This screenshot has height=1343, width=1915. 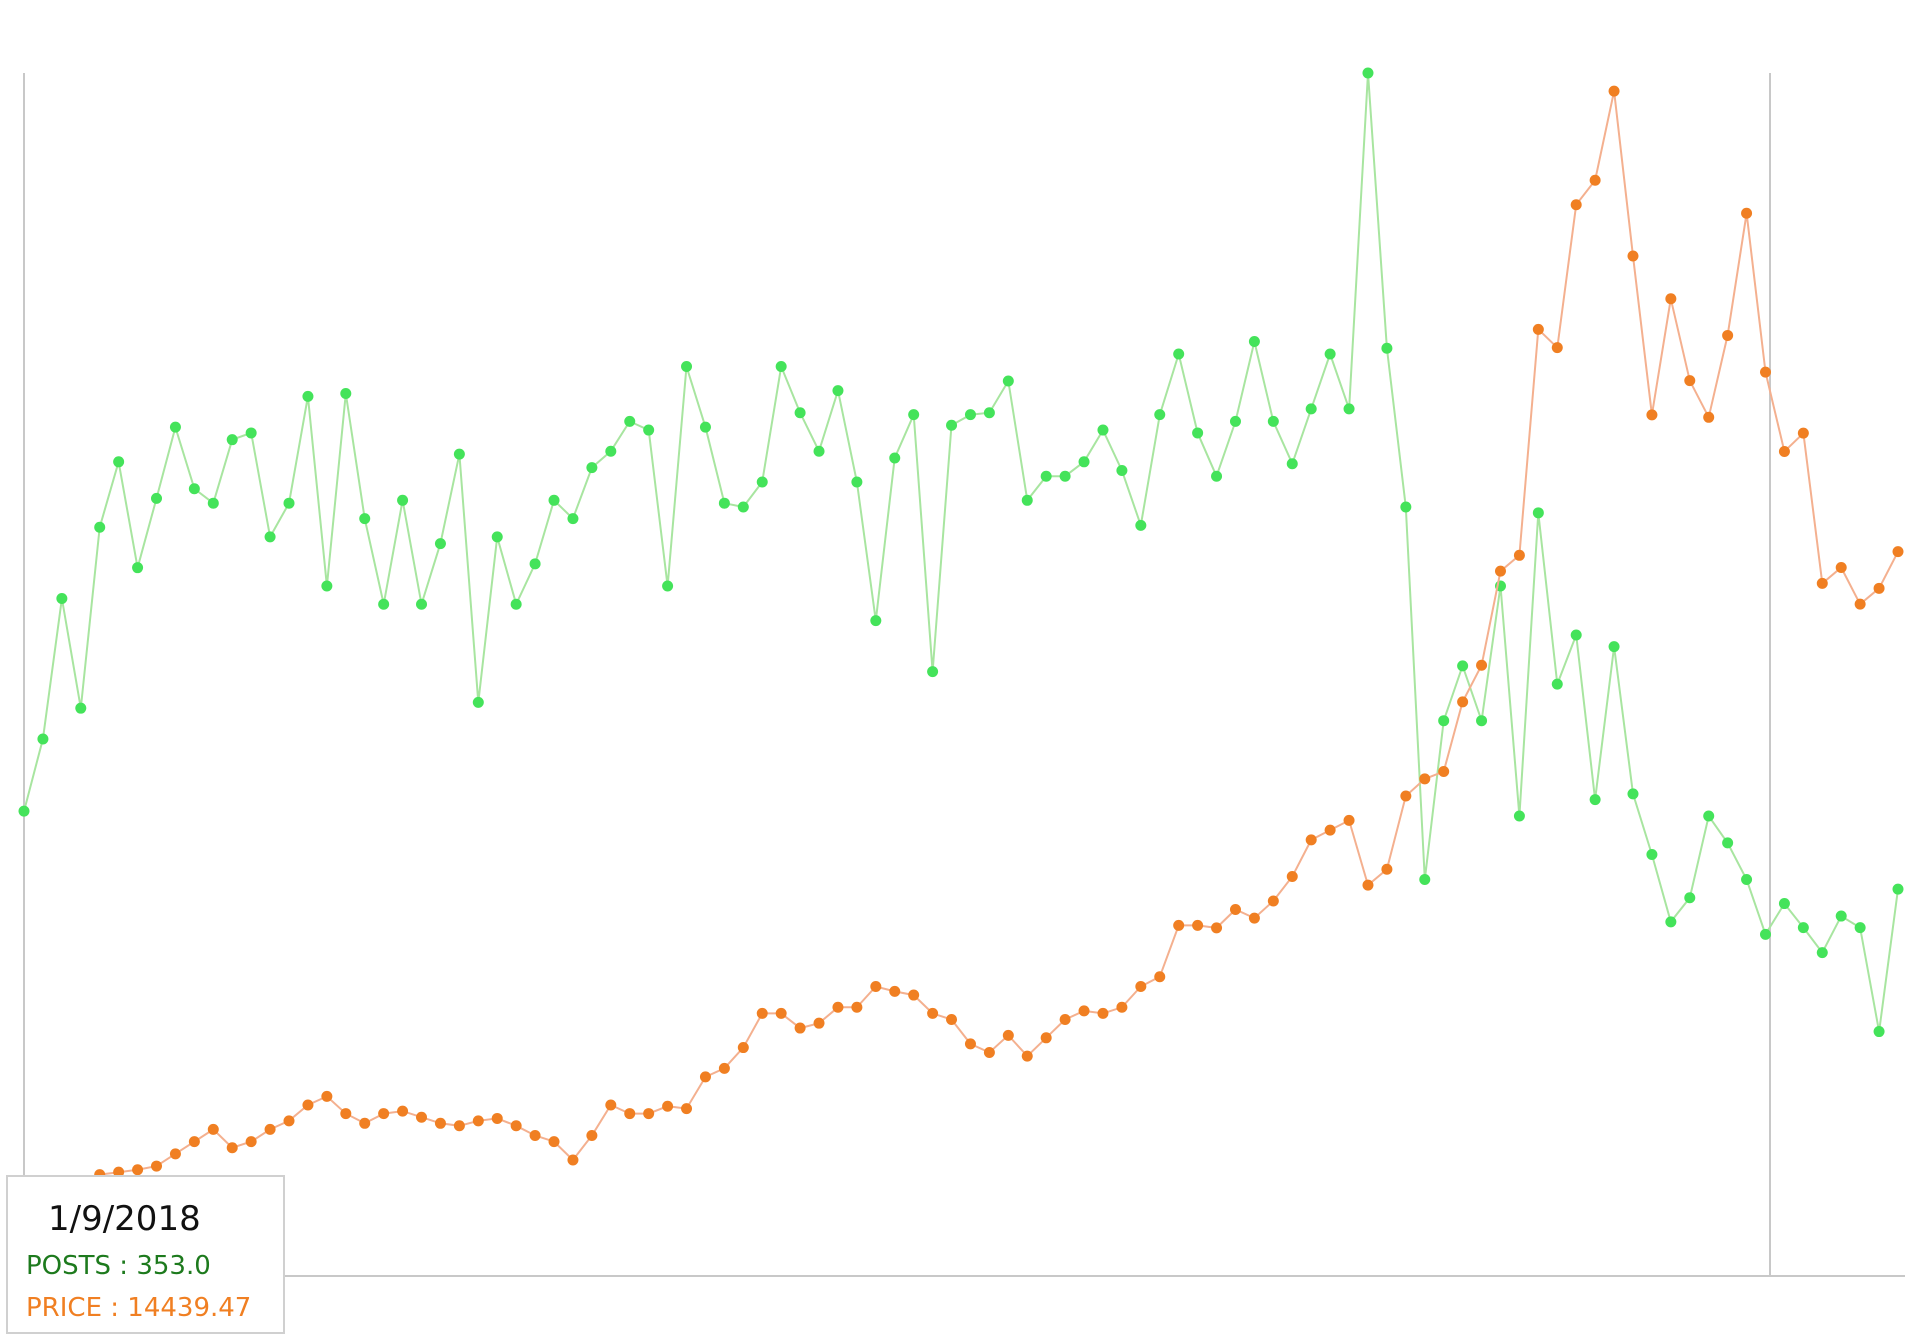 I want to click on tooltip: 1/9/2018 POSTS : 353.0 PRICE : 14439.47, so click(x=145, y=1254).